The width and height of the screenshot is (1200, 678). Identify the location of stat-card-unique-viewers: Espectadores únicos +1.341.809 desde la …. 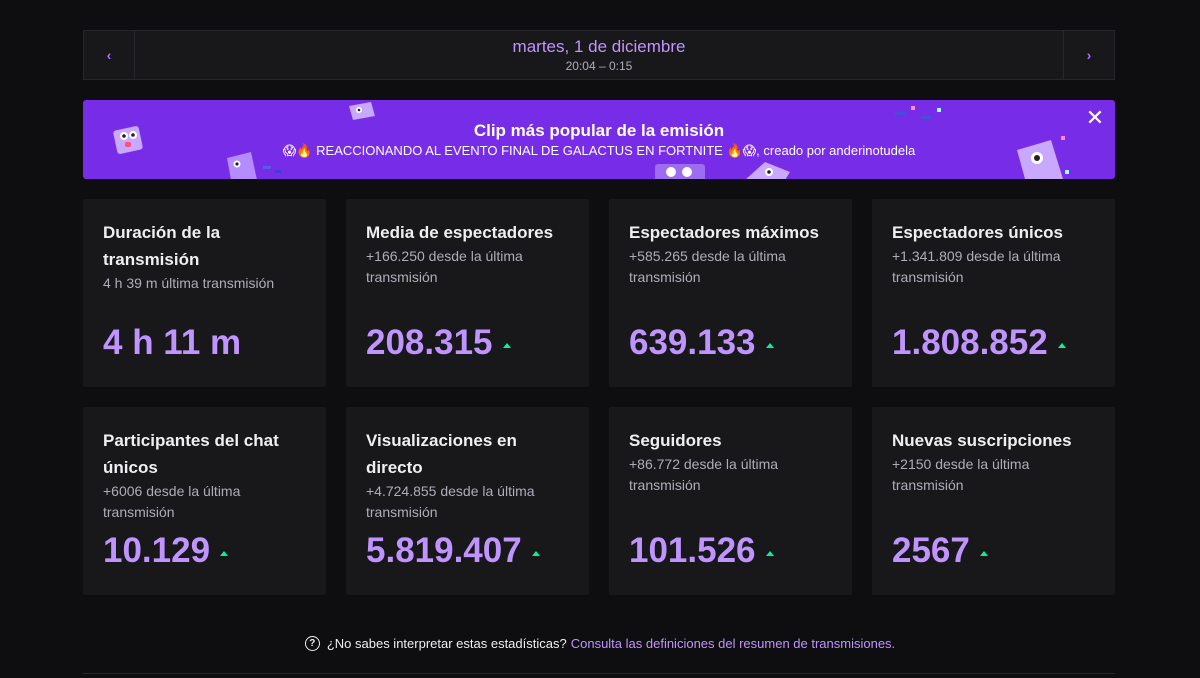
(993, 293).